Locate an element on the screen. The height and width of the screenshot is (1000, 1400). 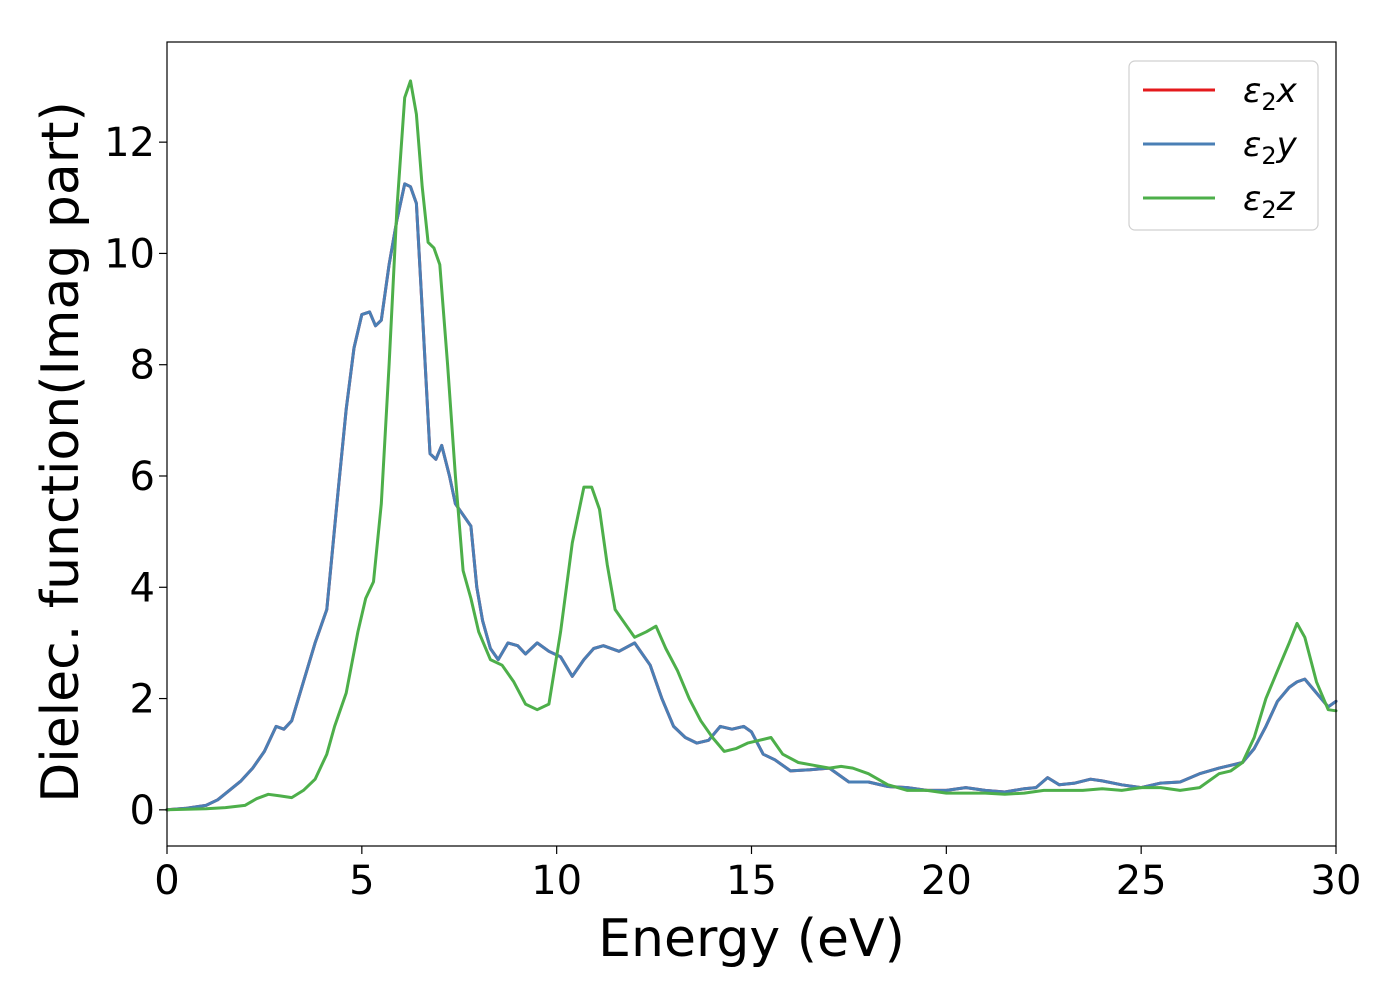
legend: ε2x ε2y ε2z is located at coordinates (1223, 145).